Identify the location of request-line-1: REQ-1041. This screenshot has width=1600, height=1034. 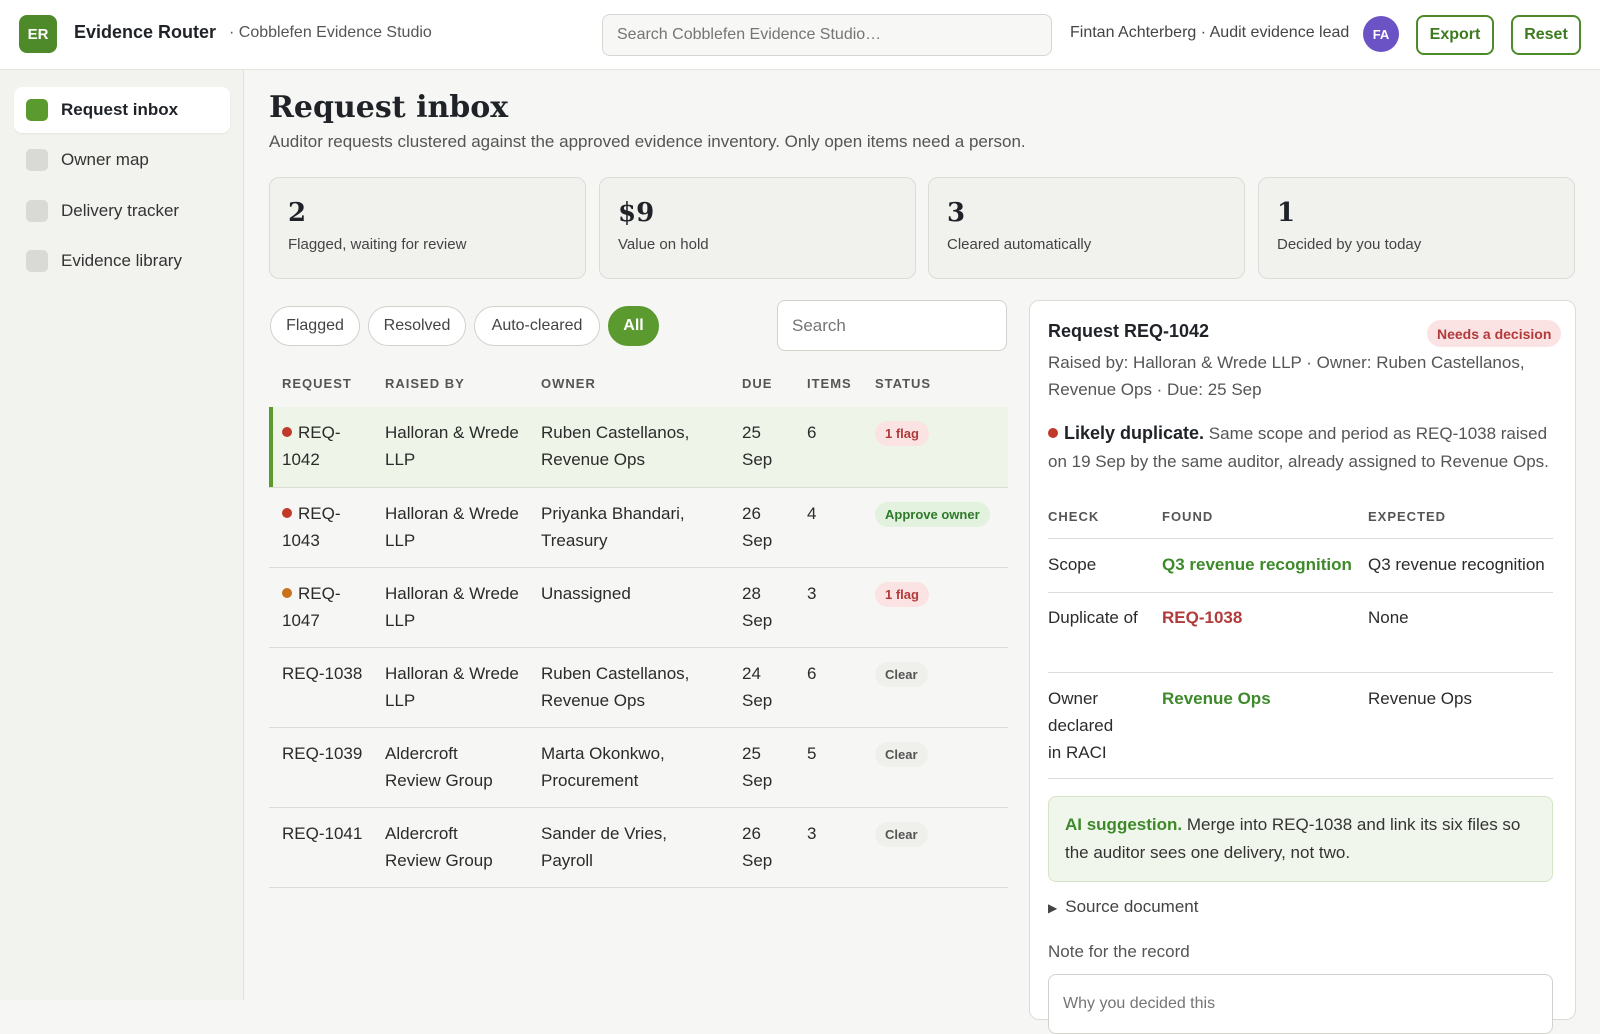
(322, 833).